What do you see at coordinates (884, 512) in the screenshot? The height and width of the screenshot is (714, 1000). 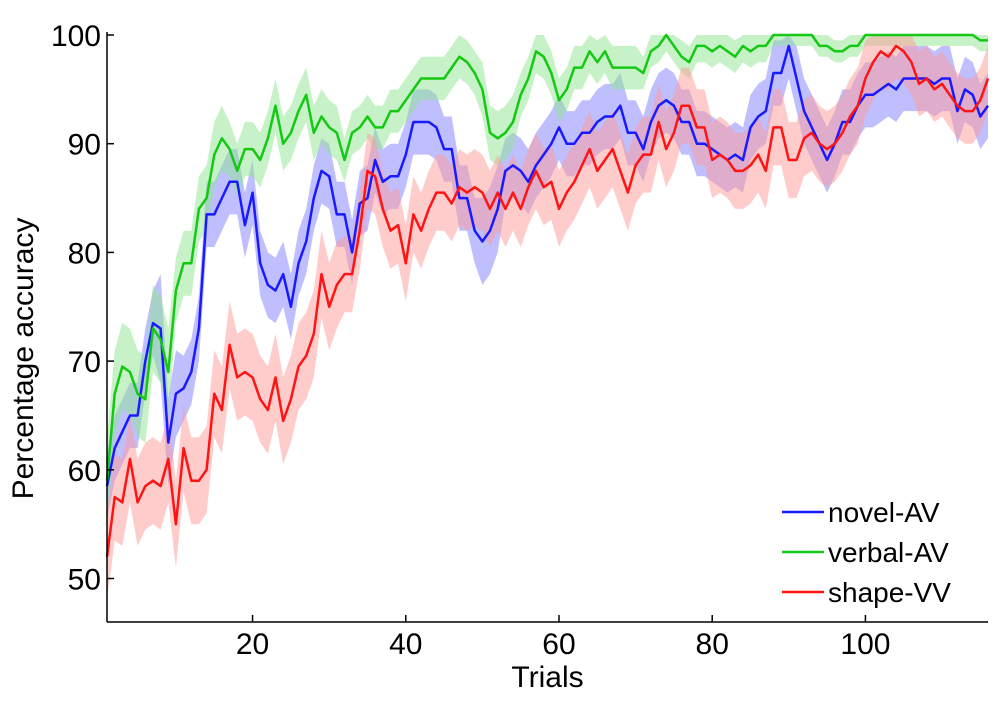 I see `legend-label-novel-av: novel-AV` at bounding box center [884, 512].